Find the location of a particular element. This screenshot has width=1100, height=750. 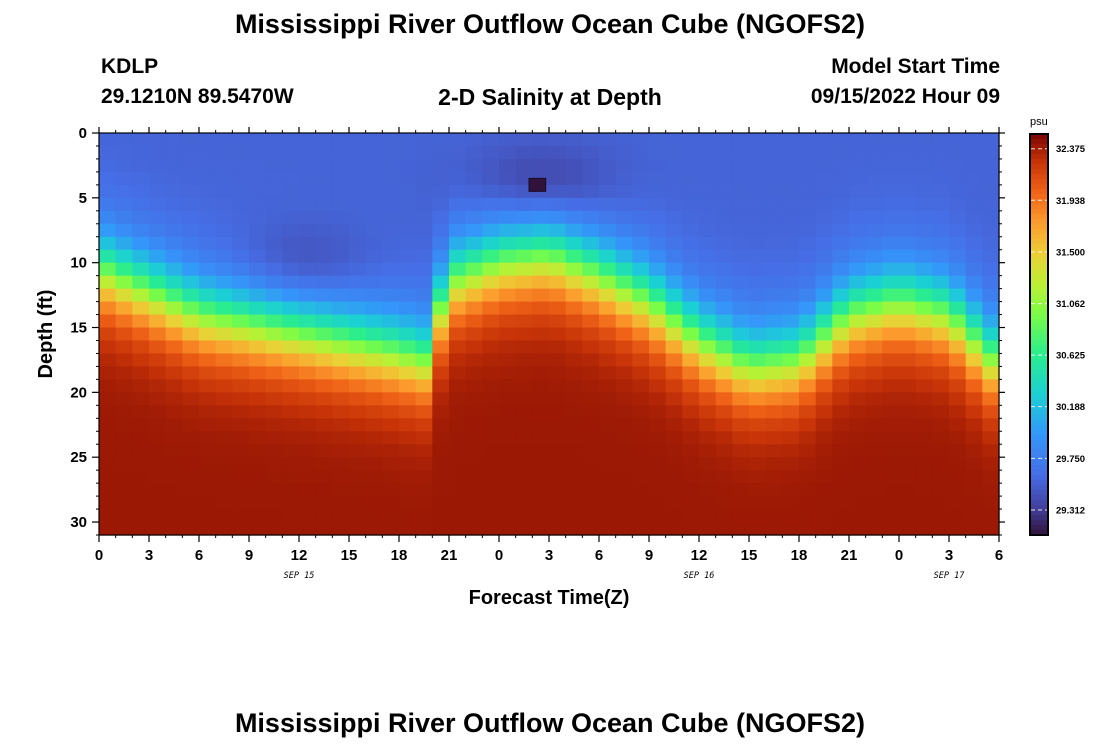

colorbar-tick-label: 30.625 is located at coordinates (1071, 356).